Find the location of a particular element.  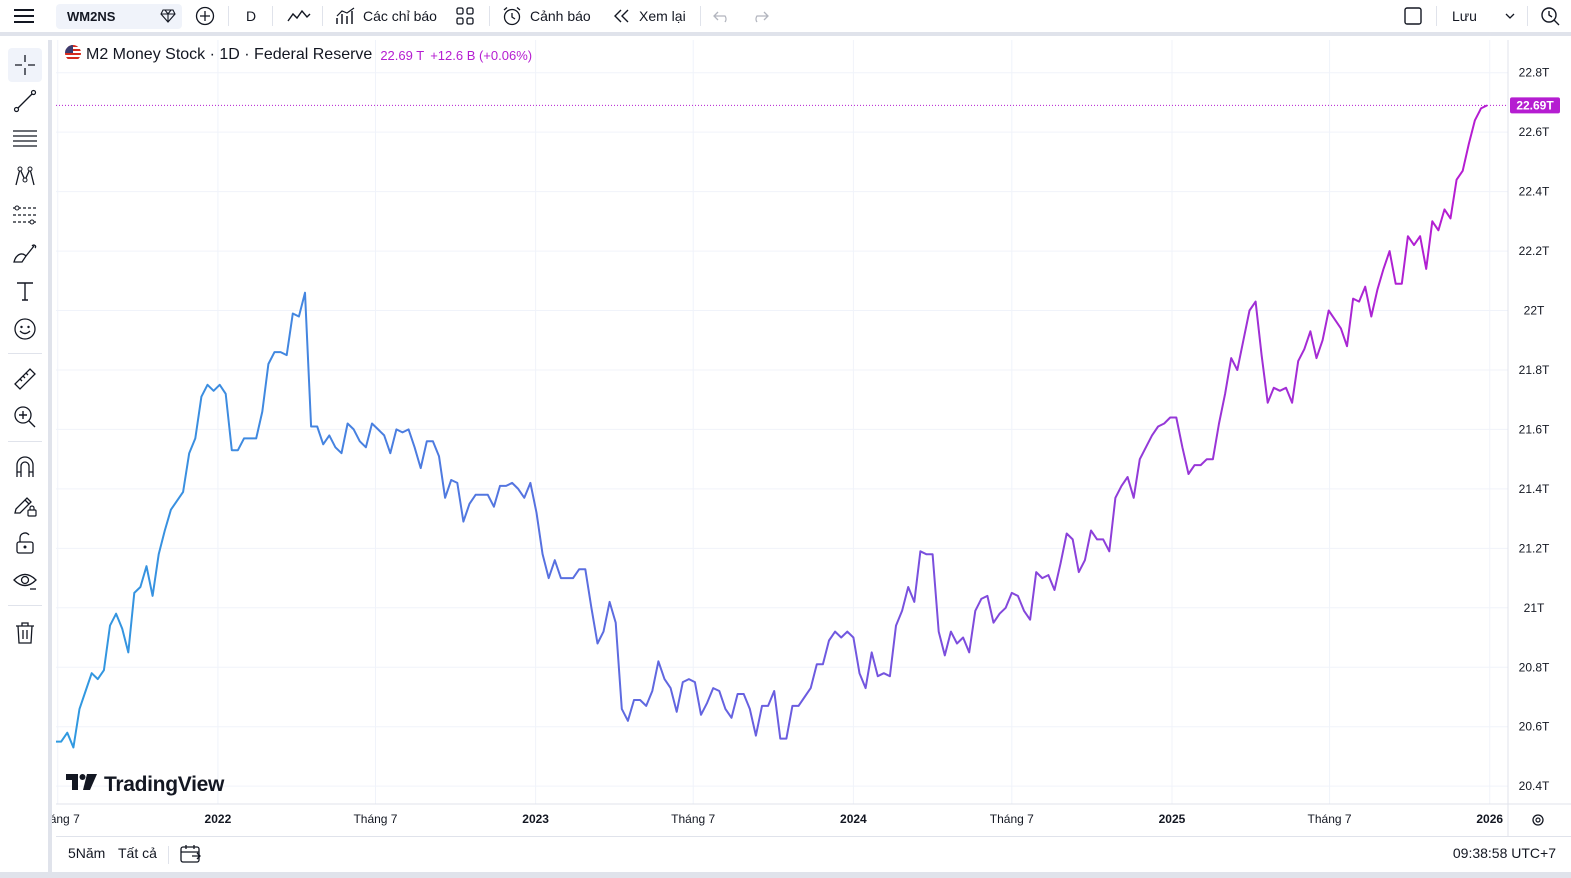

save-button: Lưu is located at coordinates (1464, 16).